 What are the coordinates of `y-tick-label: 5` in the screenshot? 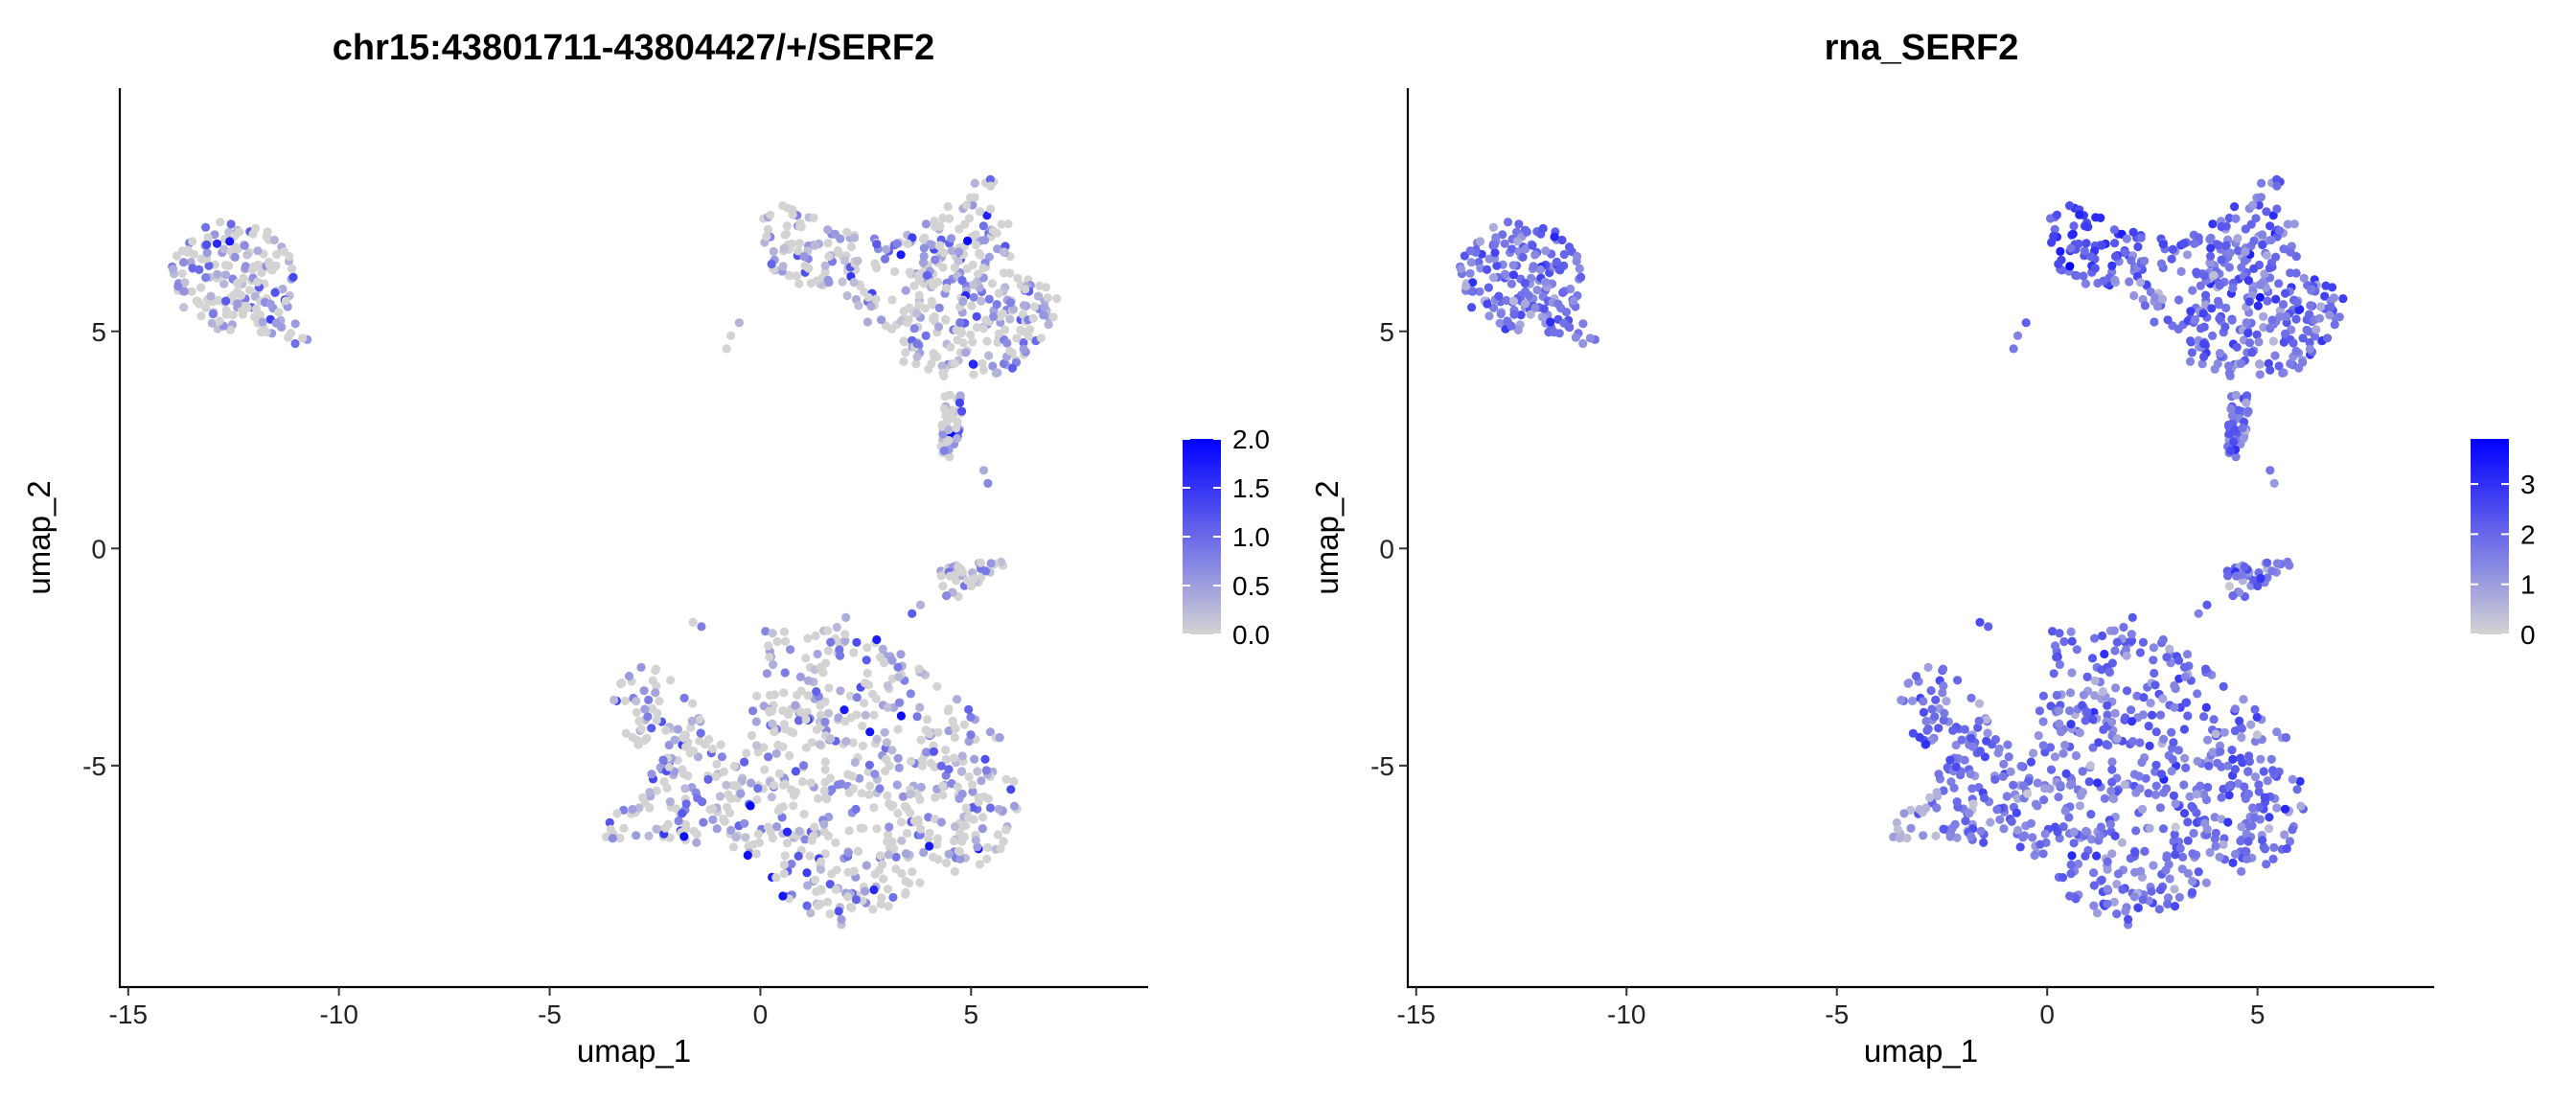 It's located at (98, 332).